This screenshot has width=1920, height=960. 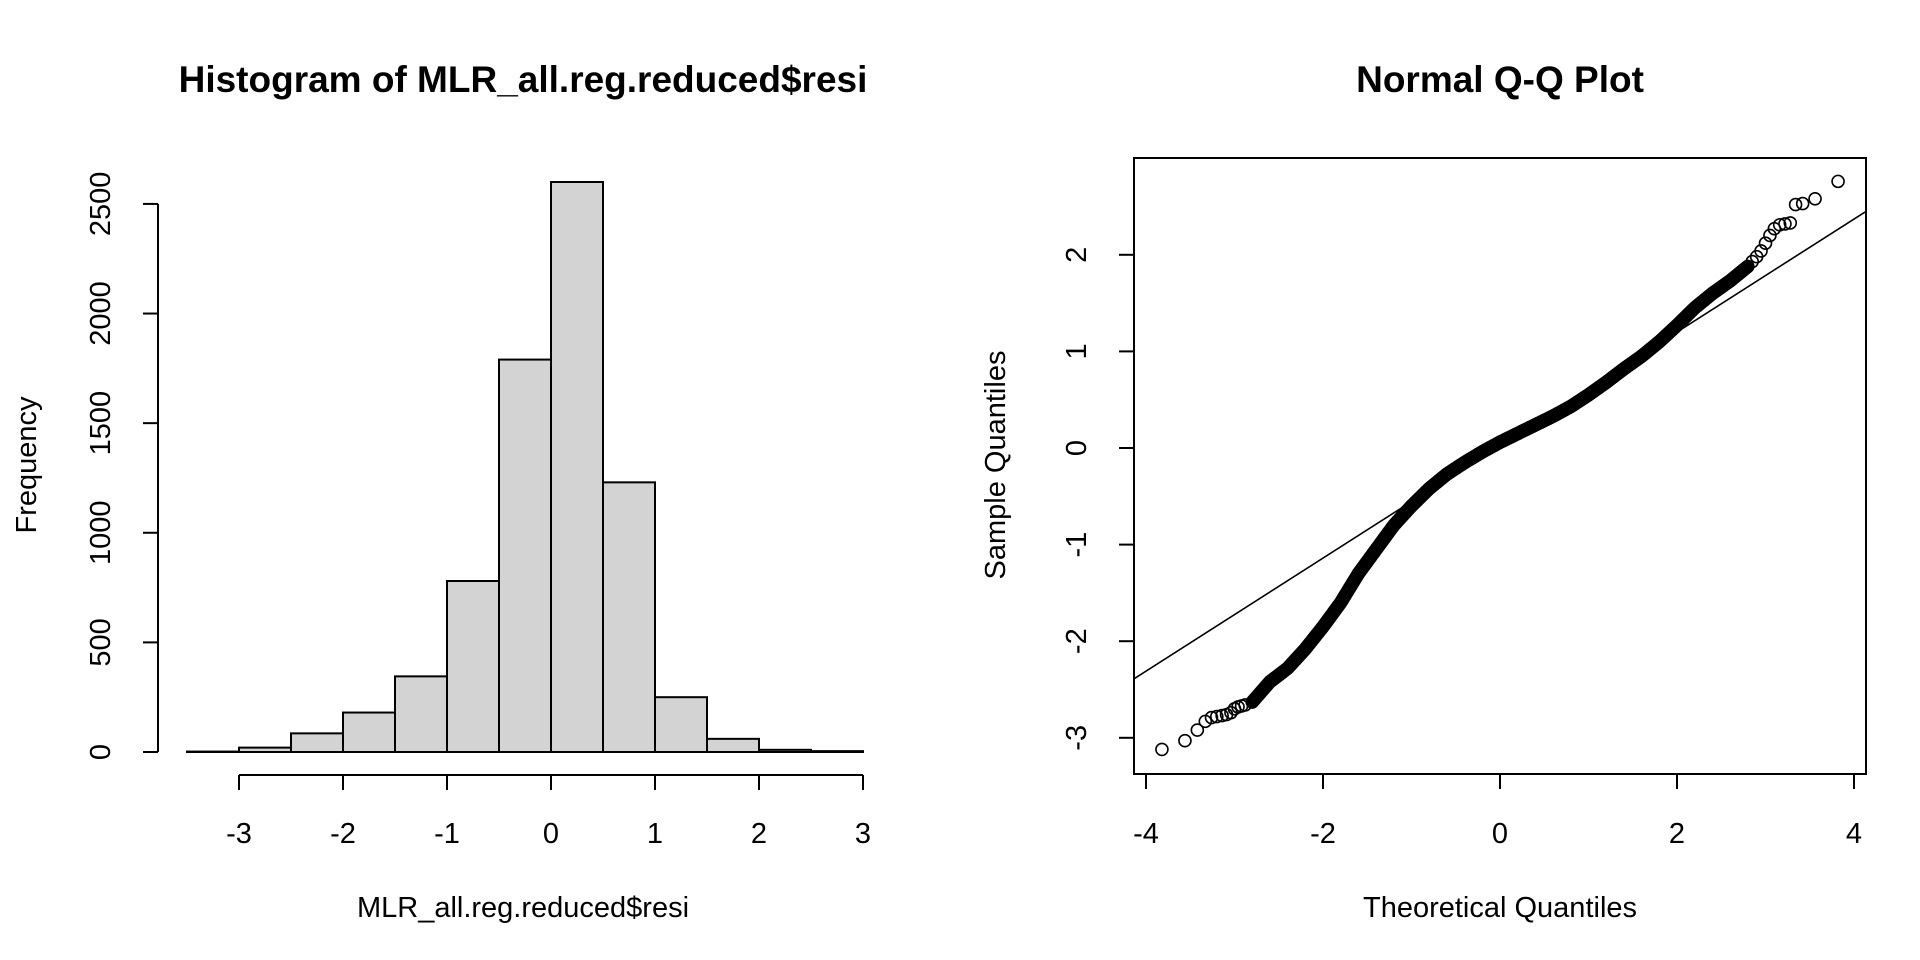 I want to click on histogram-x-tick-label: -1, so click(x=447, y=834).